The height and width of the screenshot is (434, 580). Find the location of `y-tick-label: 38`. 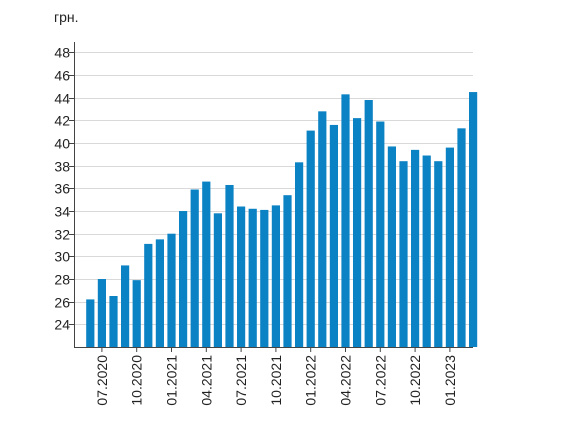

y-tick-label: 38 is located at coordinates (62, 167).